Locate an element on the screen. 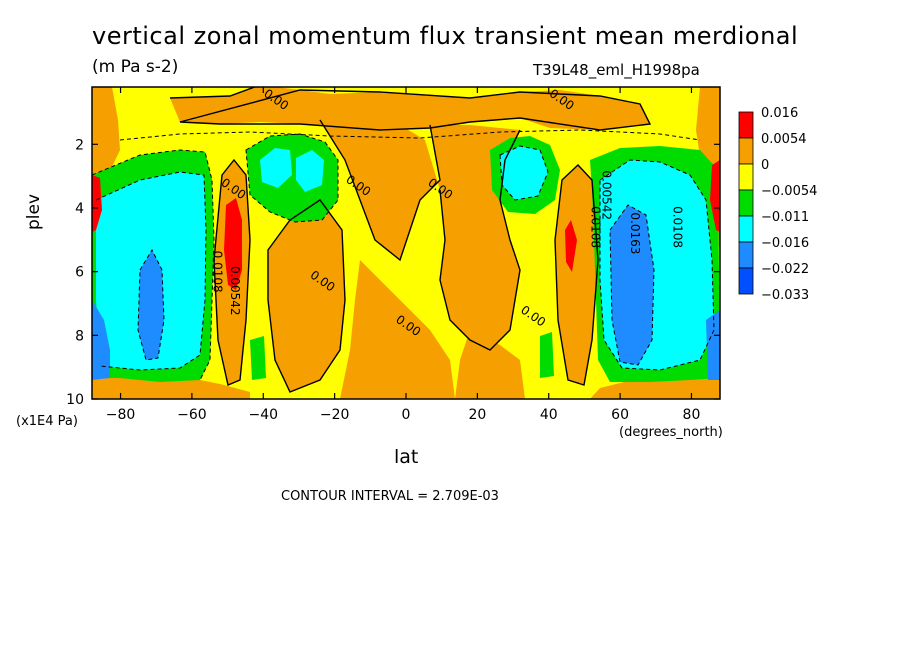 Image resolution: width=904 pixels, height=654 pixels. contour-label: 0.0163 is located at coordinates (635, 233).